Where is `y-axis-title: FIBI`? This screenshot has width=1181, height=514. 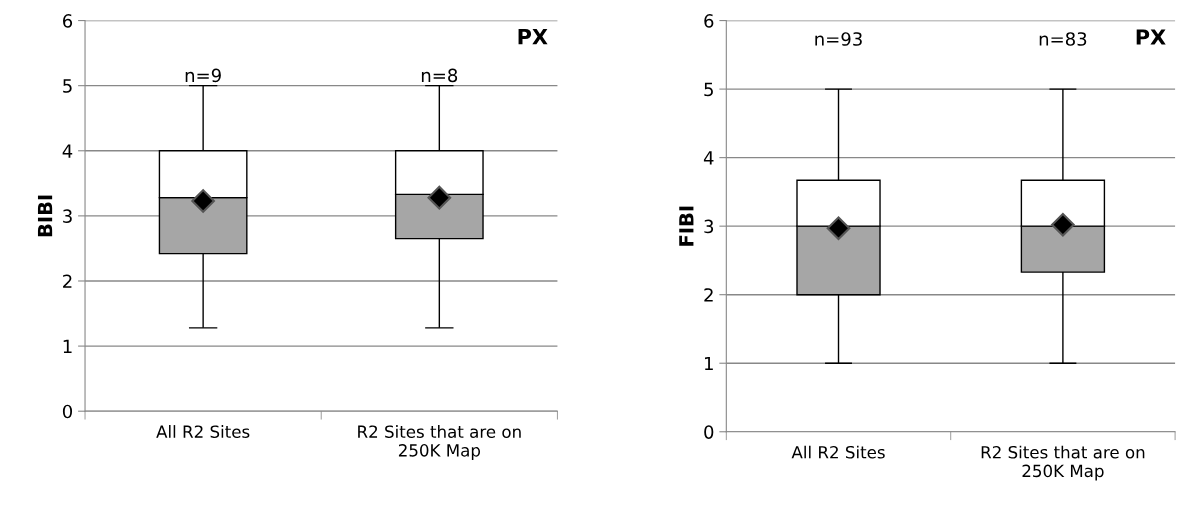 y-axis-title: FIBI is located at coordinates (686, 226).